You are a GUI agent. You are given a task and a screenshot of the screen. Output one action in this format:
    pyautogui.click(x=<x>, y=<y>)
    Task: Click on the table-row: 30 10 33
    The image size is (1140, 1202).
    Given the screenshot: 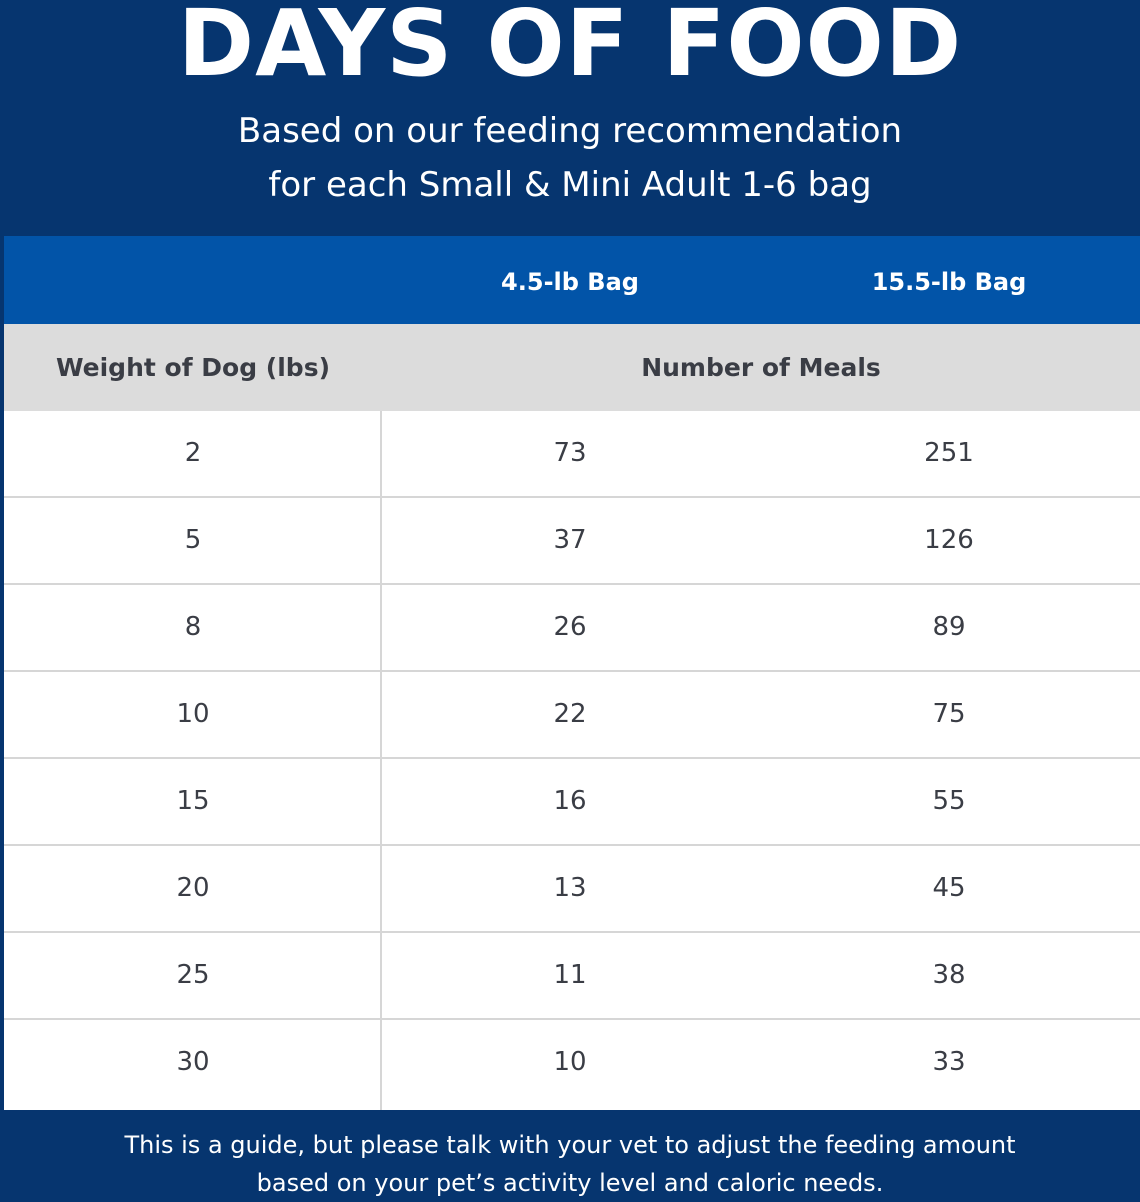 What is the action you would take?
    pyautogui.click(x=572, y=1063)
    